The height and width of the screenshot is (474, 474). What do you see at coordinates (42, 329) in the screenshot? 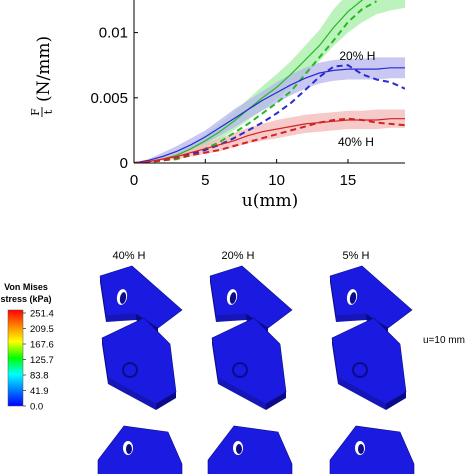
I see `colorbar-tick-label: 209.5` at bounding box center [42, 329].